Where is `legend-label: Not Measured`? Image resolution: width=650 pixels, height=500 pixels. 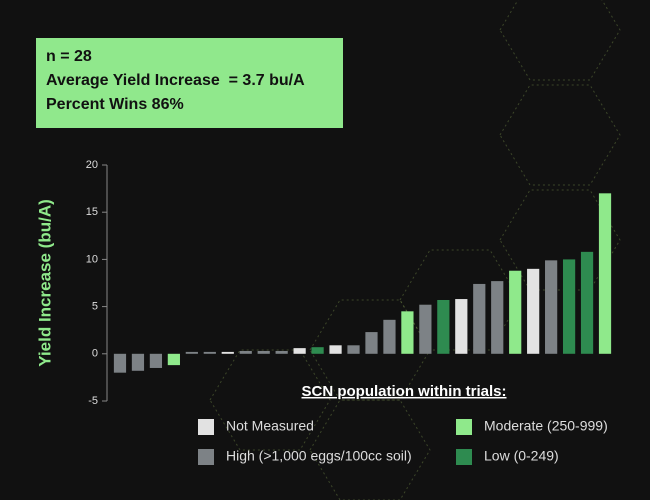
legend-label: Not Measured is located at coordinates (270, 426).